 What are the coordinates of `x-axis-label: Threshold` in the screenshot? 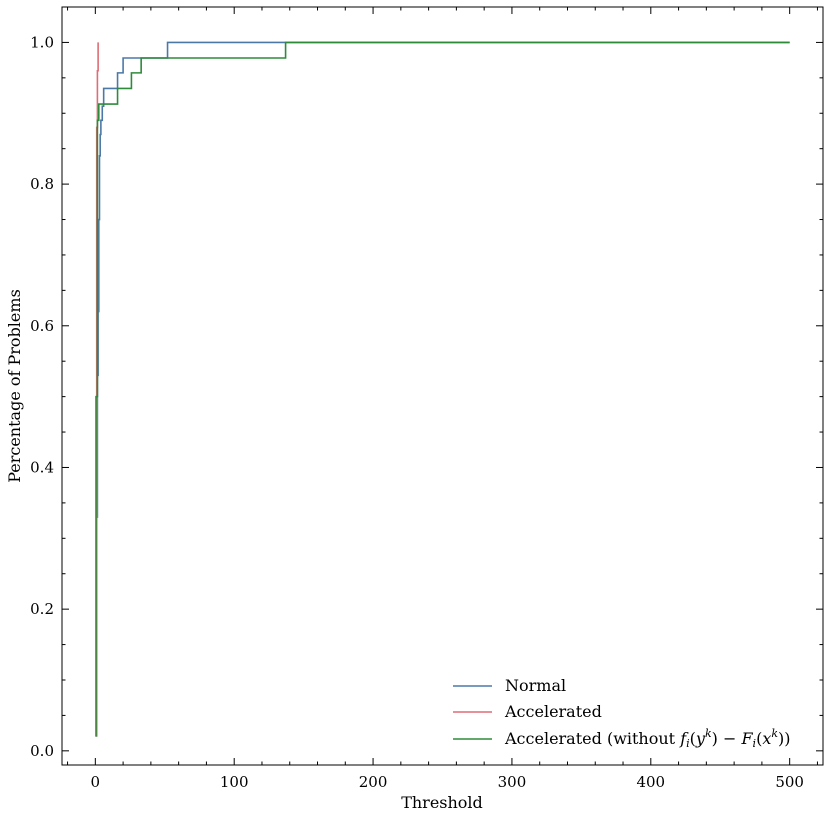 It's located at (442, 802).